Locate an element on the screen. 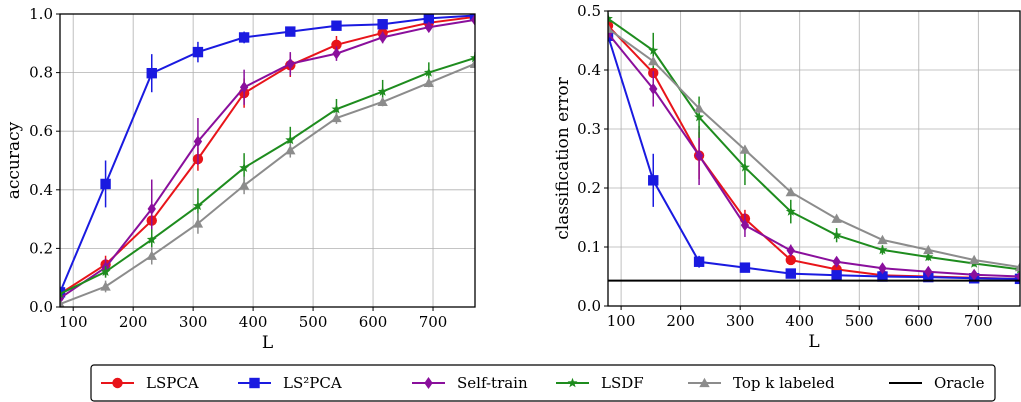  legend-marker-ls-pca is located at coordinates (254, 383).